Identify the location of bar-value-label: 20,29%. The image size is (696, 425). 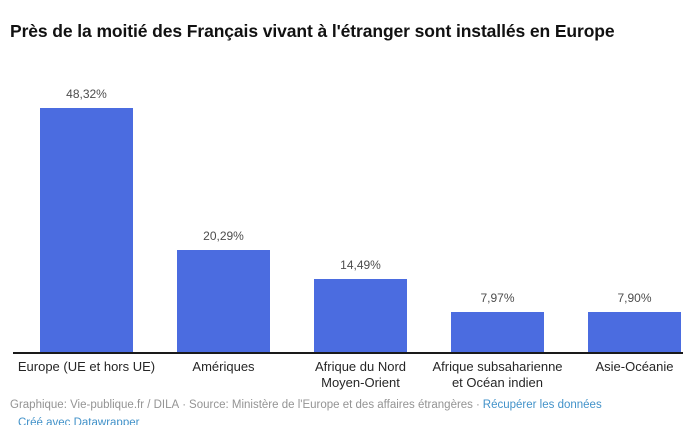
(223, 236).